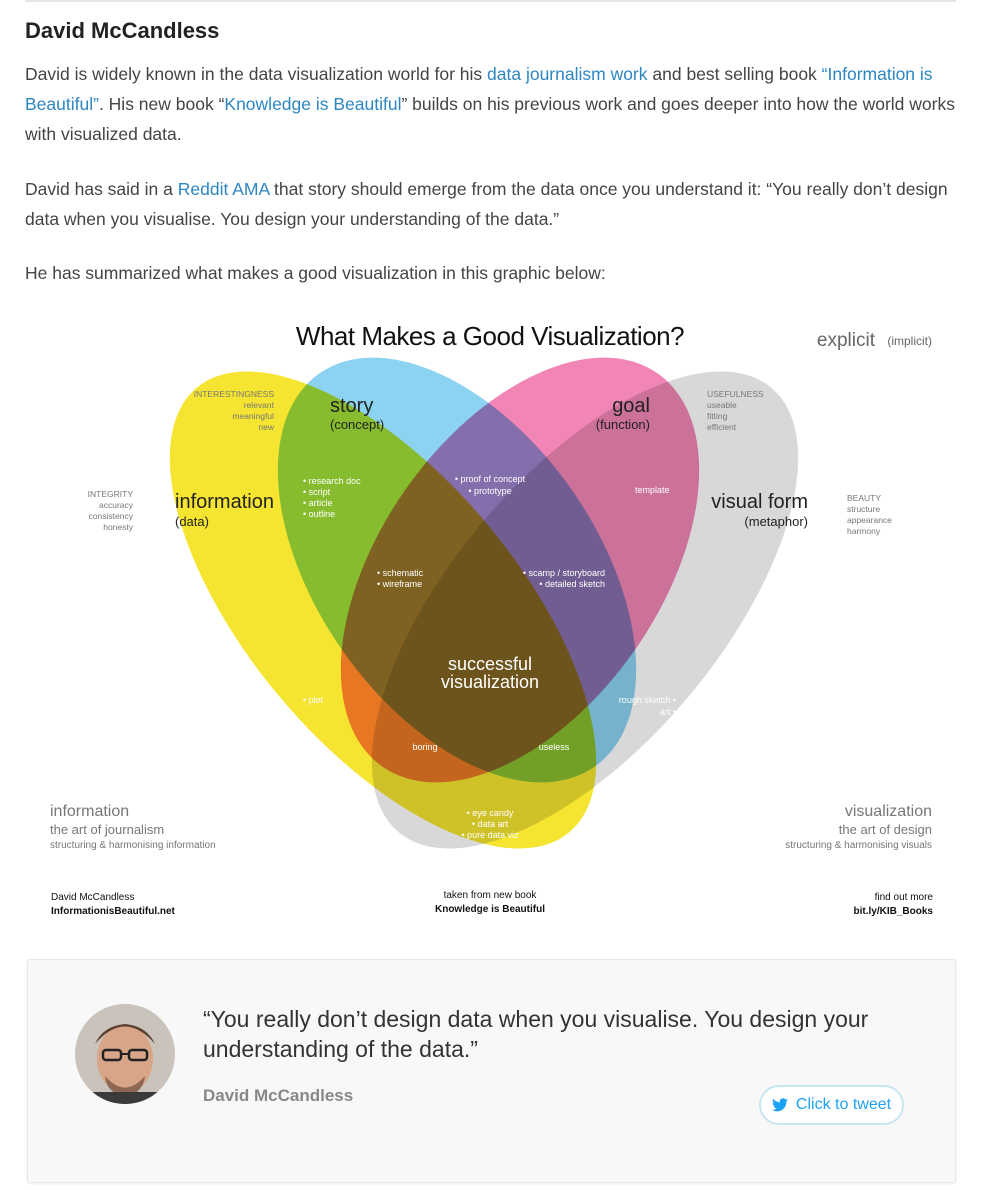 This screenshot has width=990, height=1190. What do you see at coordinates (490, 485) in the screenshot?
I see `story-goal-region: • proof of concept • prototype` at bounding box center [490, 485].